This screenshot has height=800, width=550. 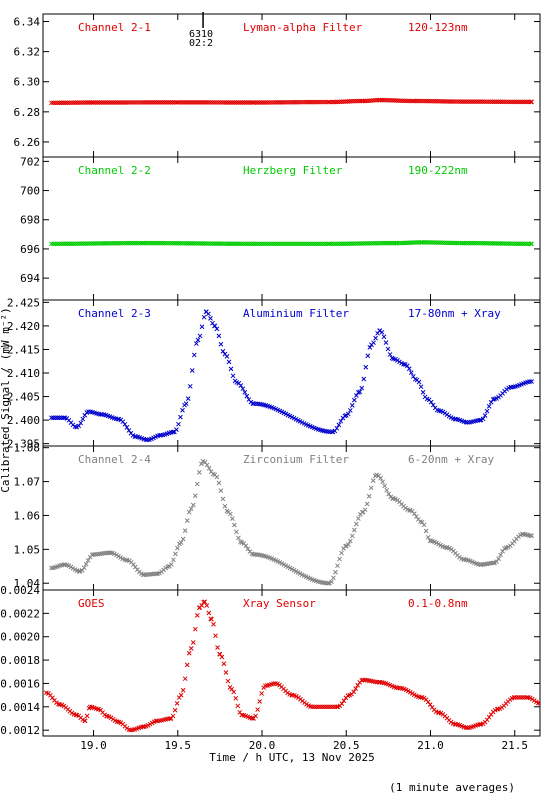 I want to click on series-points, so click(x=291, y=101).